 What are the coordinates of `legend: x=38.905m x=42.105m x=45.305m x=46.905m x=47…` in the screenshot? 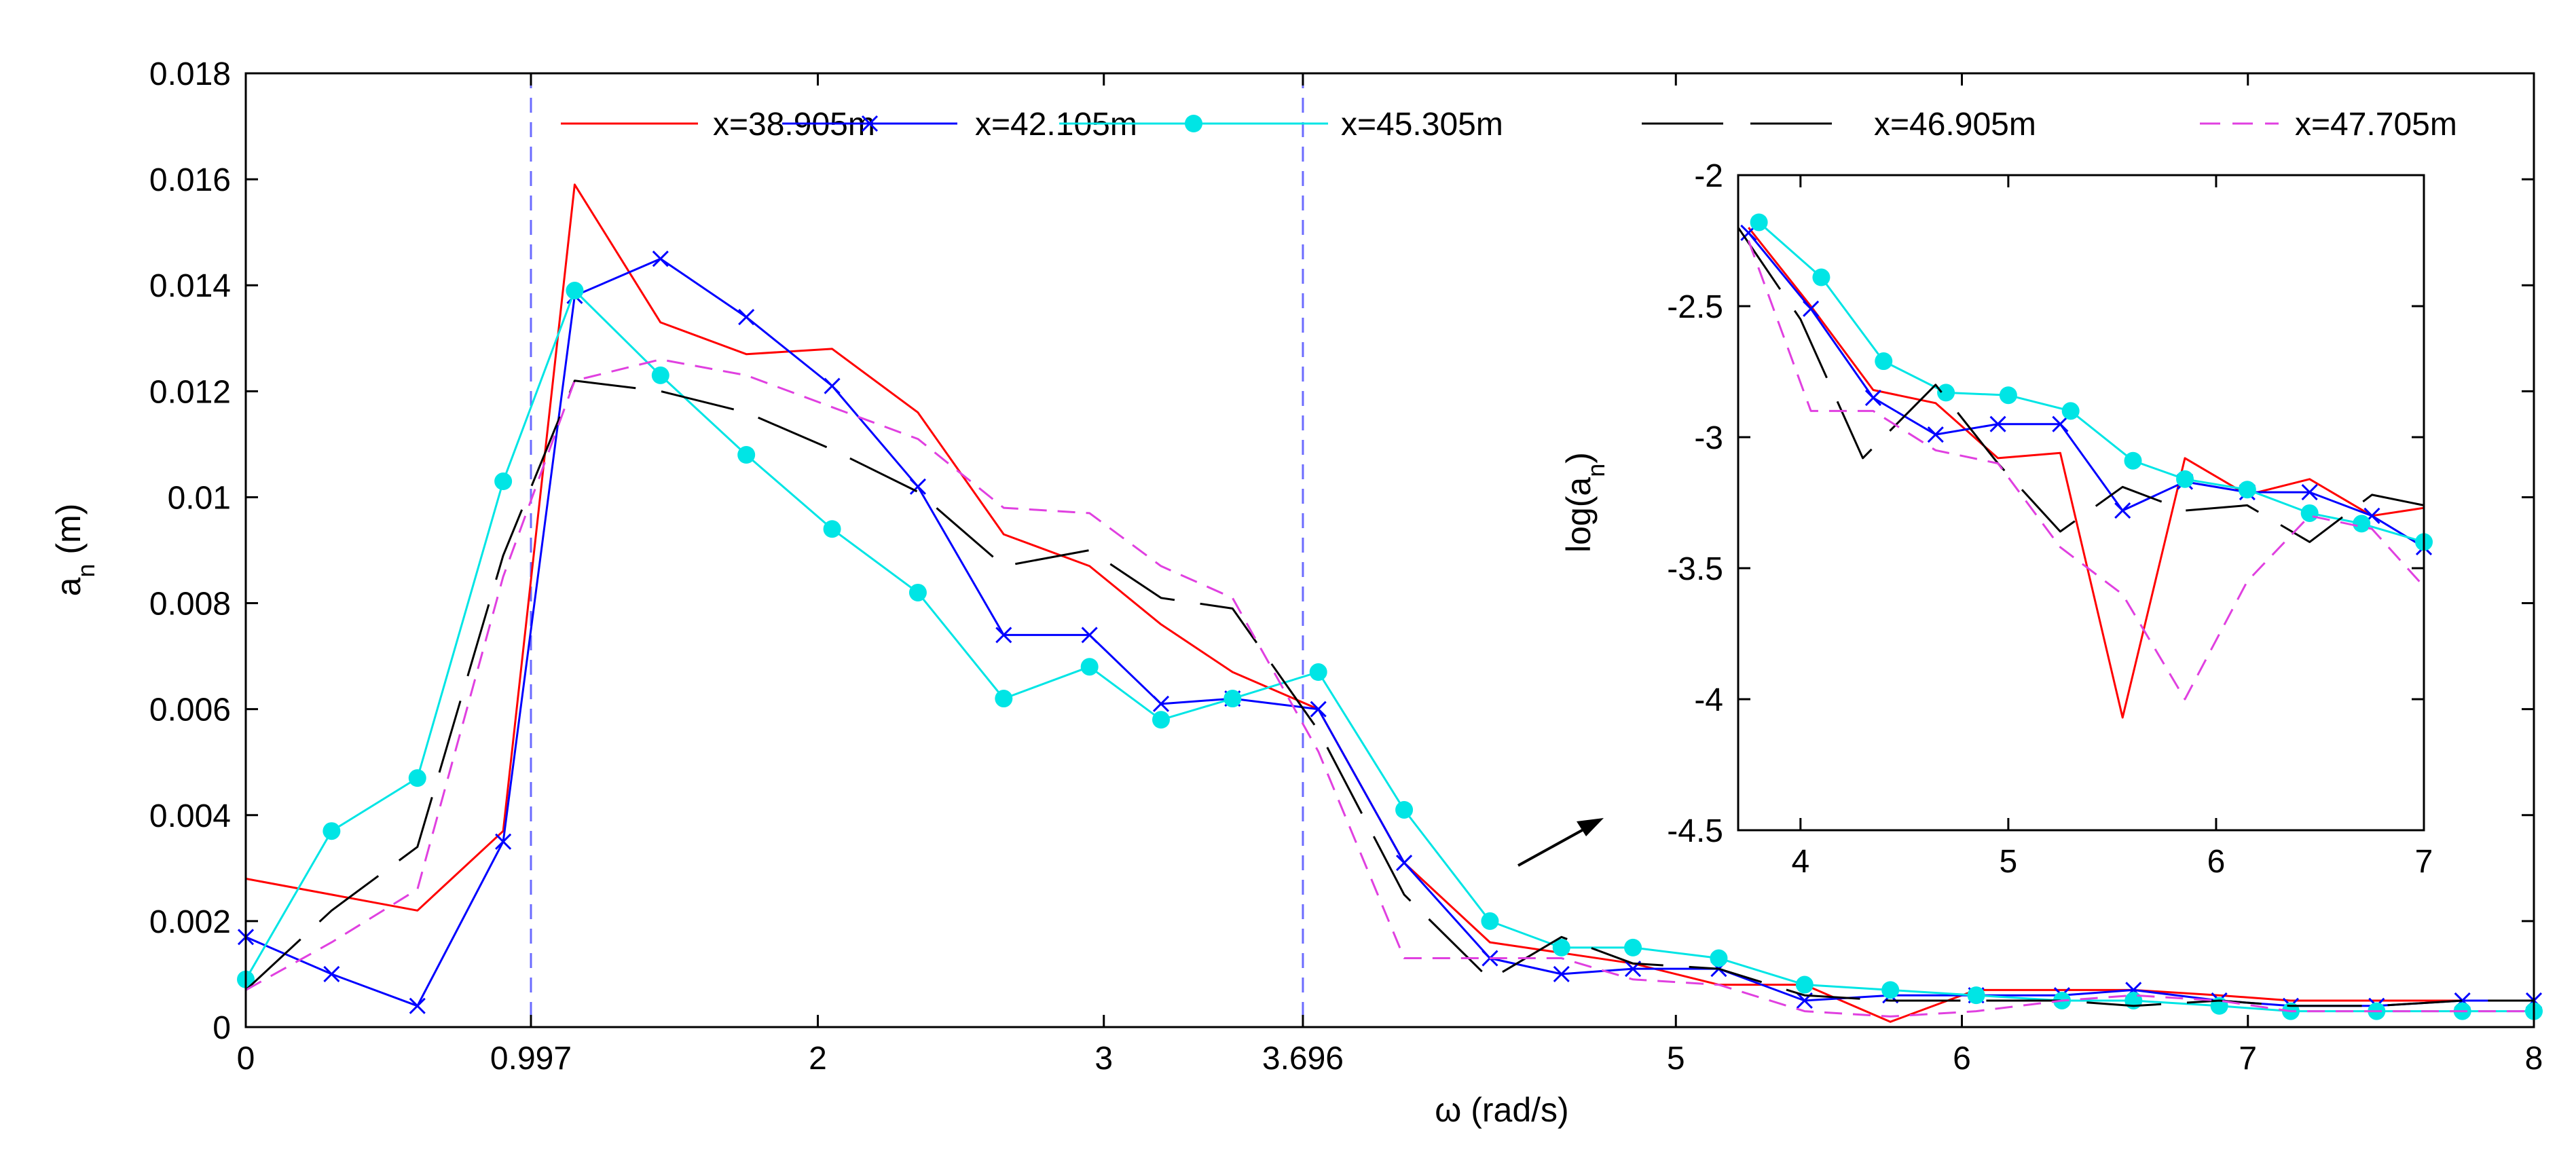 It's located at (1509, 125).